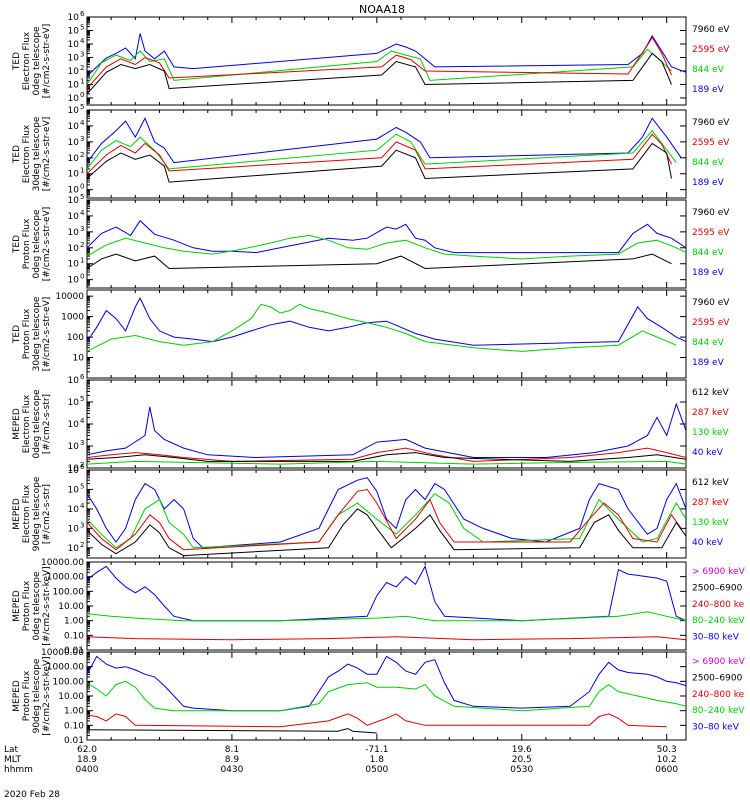 The width and height of the screenshot is (750, 800). Describe the element at coordinates (522, 760) in the screenshot. I see `footer-mlt-value: 20.5` at that location.